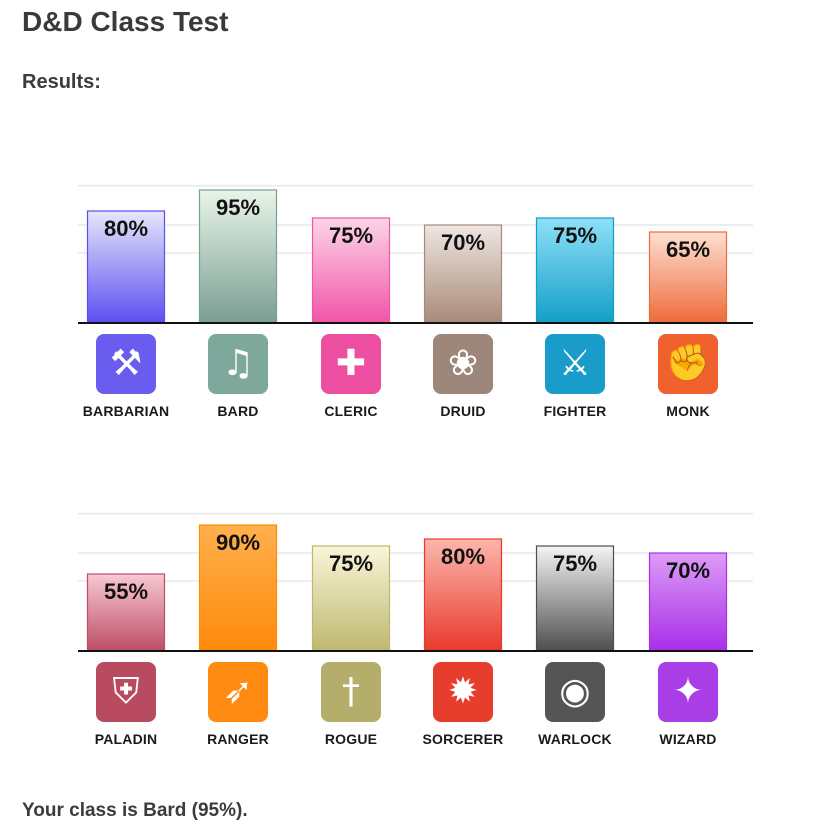  What do you see at coordinates (126, 228) in the screenshot?
I see `value-label-barbarian: 80%` at bounding box center [126, 228].